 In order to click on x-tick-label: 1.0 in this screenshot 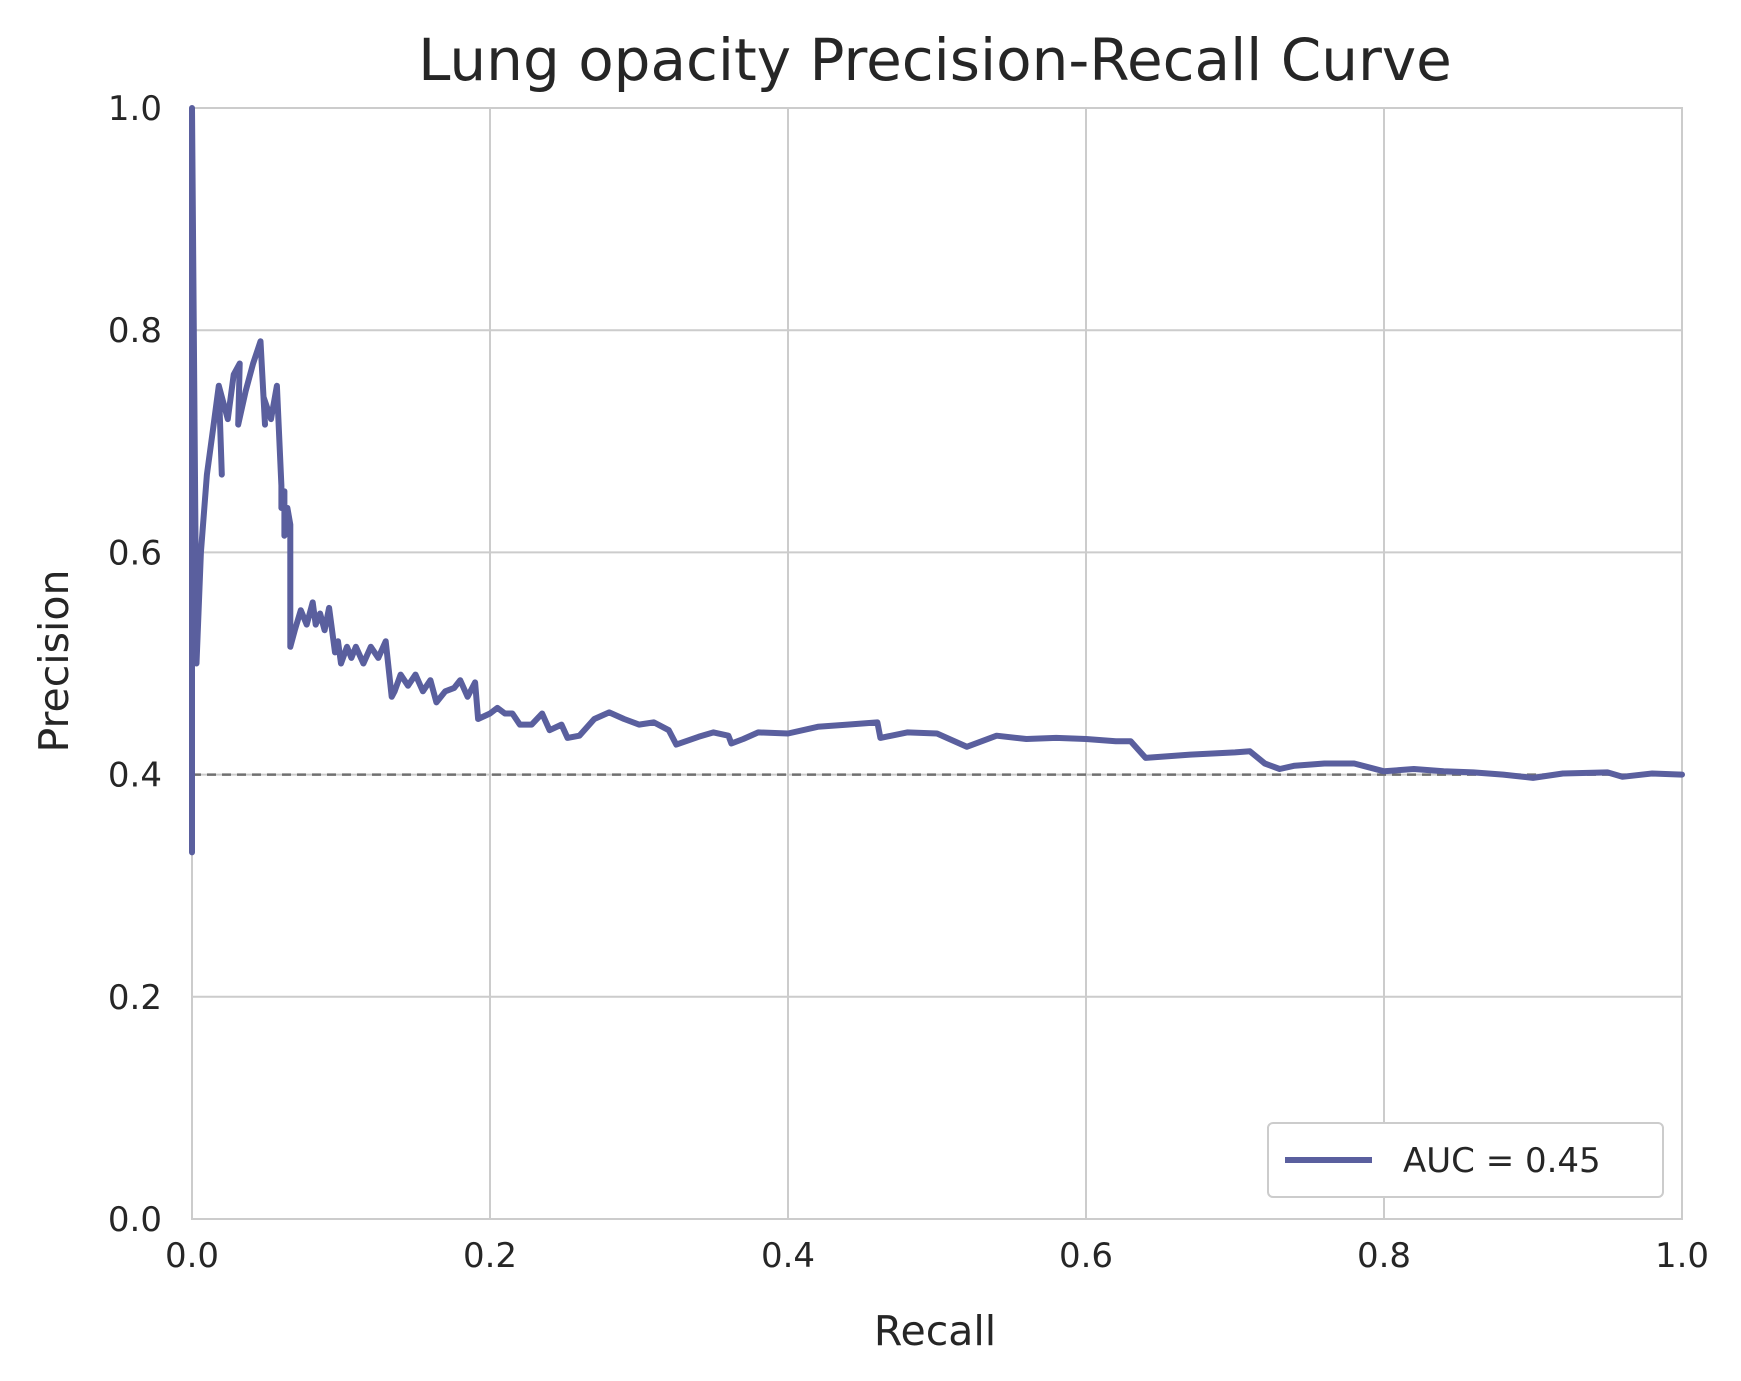, I will do `click(1682, 1256)`.